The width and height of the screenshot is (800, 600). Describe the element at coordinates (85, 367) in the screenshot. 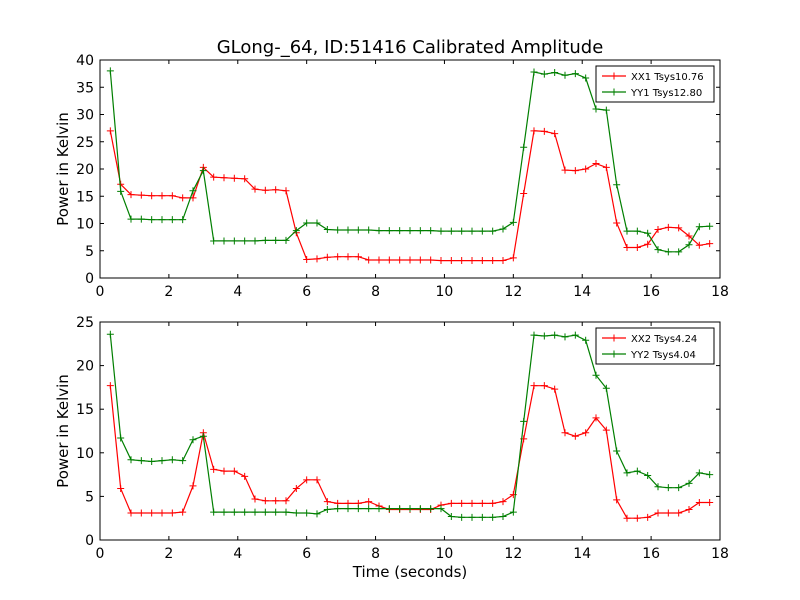

I see `y-tick-label: 20` at that location.